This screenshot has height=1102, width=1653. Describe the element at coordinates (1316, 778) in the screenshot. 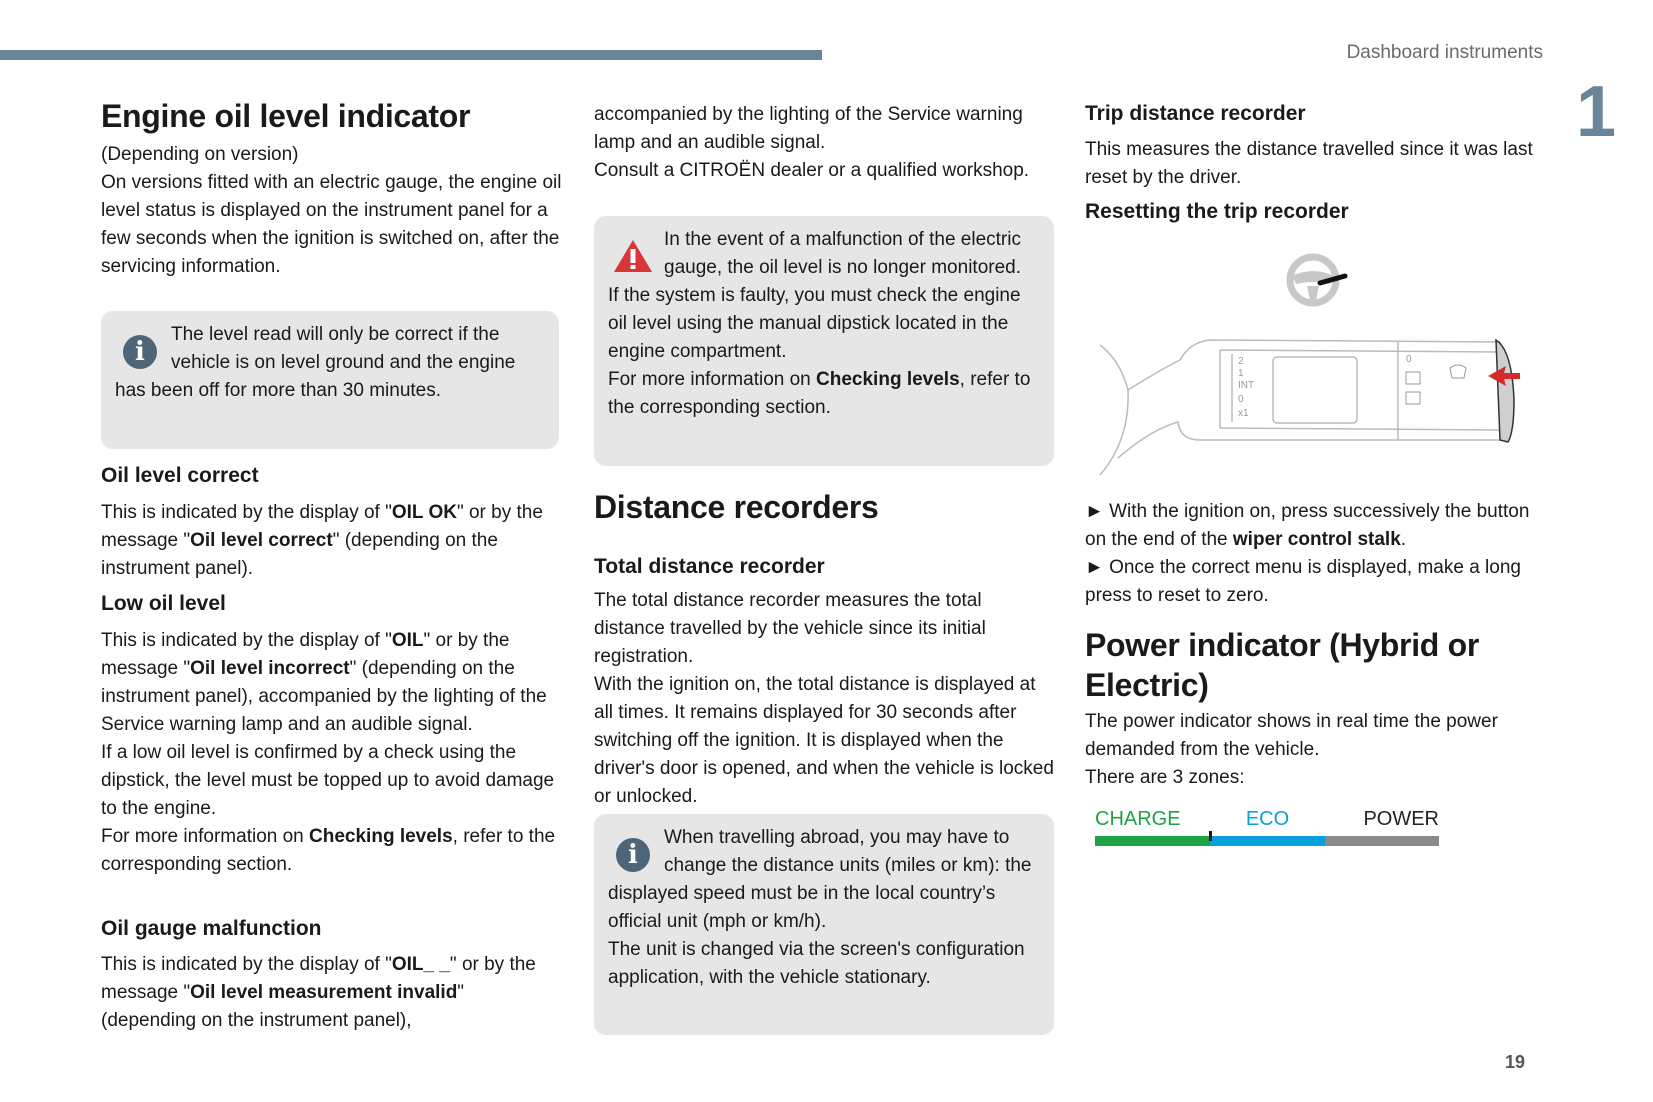

I see `paragraph: There are 3 zones:` at that location.